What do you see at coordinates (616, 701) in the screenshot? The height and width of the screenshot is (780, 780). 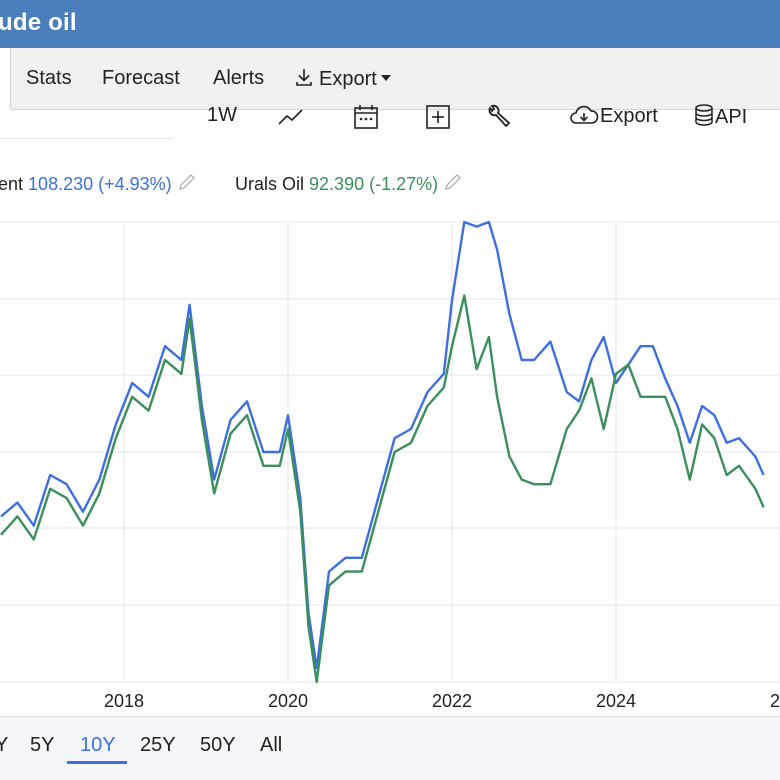 I see `x-tick-label: 2024` at bounding box center [616, 701].